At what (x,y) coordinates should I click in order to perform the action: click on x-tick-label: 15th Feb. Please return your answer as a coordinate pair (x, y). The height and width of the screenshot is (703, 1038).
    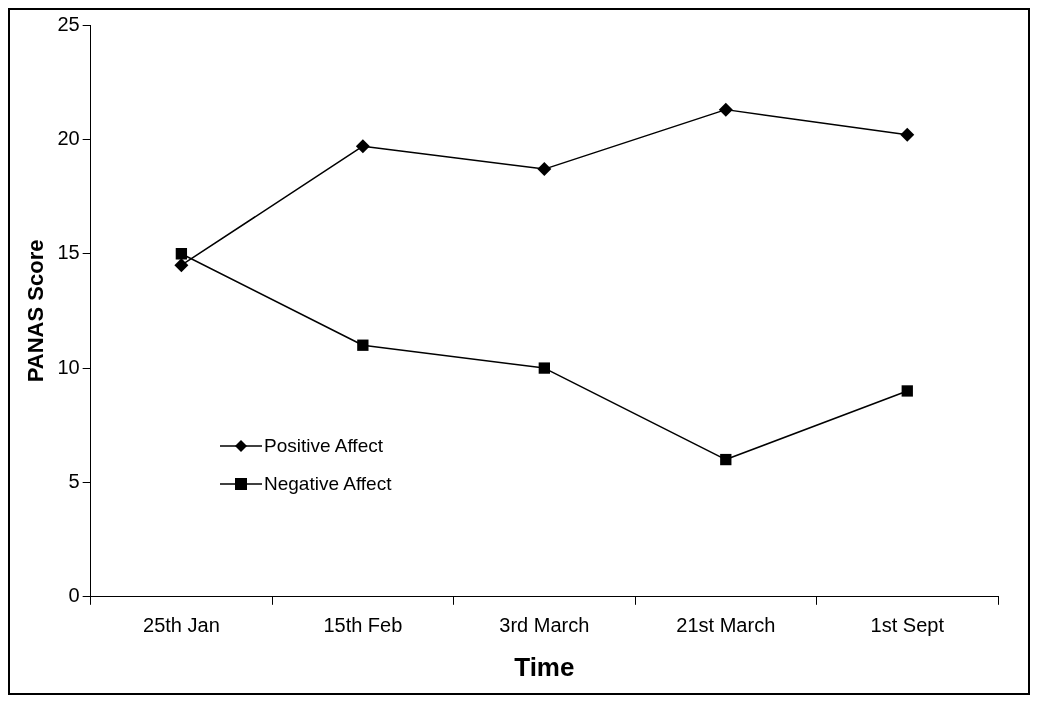
    Looking at the image, I should click on (363, 625).